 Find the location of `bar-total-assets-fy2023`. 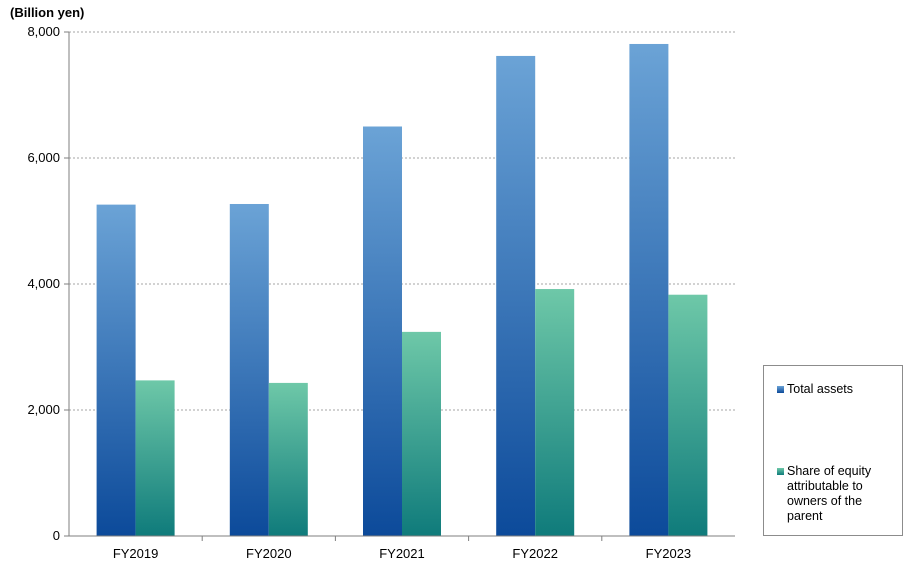

bar-total-assets-fy2023 is located at coordinates (649, 289).